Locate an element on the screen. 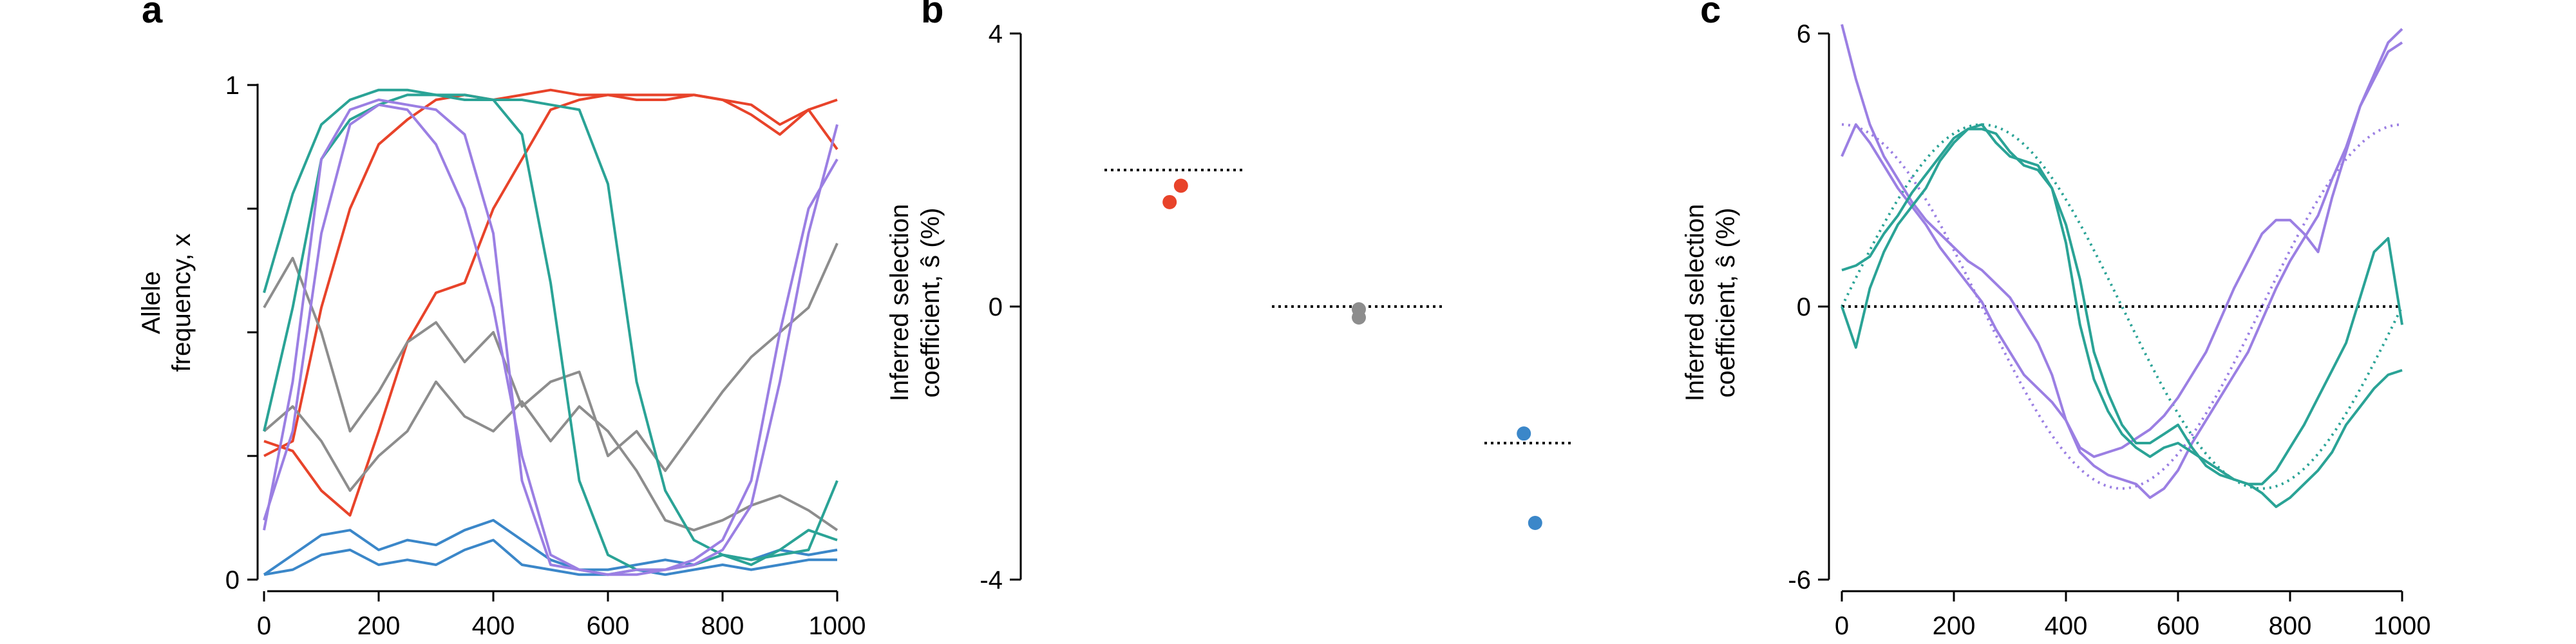  panel-b-ylabel-line-2: coefficient, ŝ (%) is located at coordinates (931, 303).